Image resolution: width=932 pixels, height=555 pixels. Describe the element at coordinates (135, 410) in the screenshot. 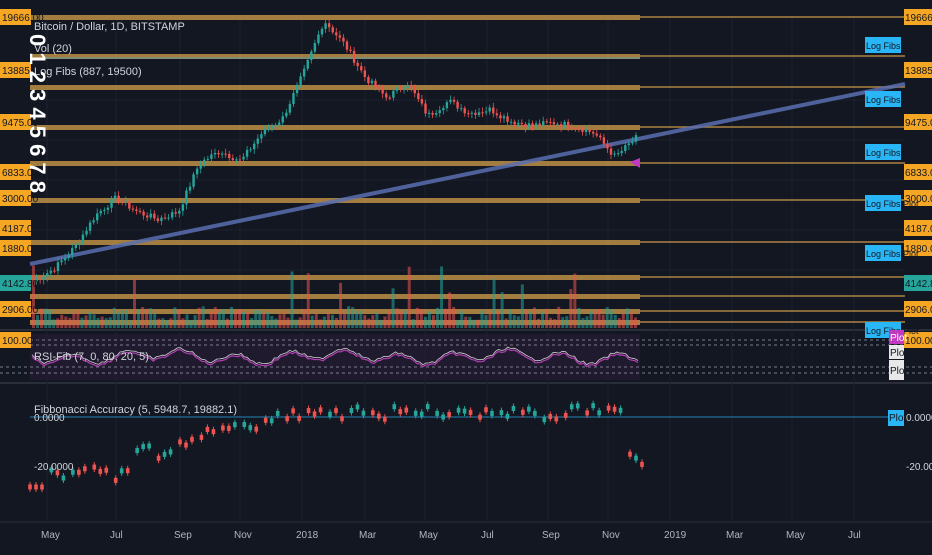

I see `accuracy-legend: Fibbonacci Accuracy (5, 5948.7, 19882.1)` at that location.